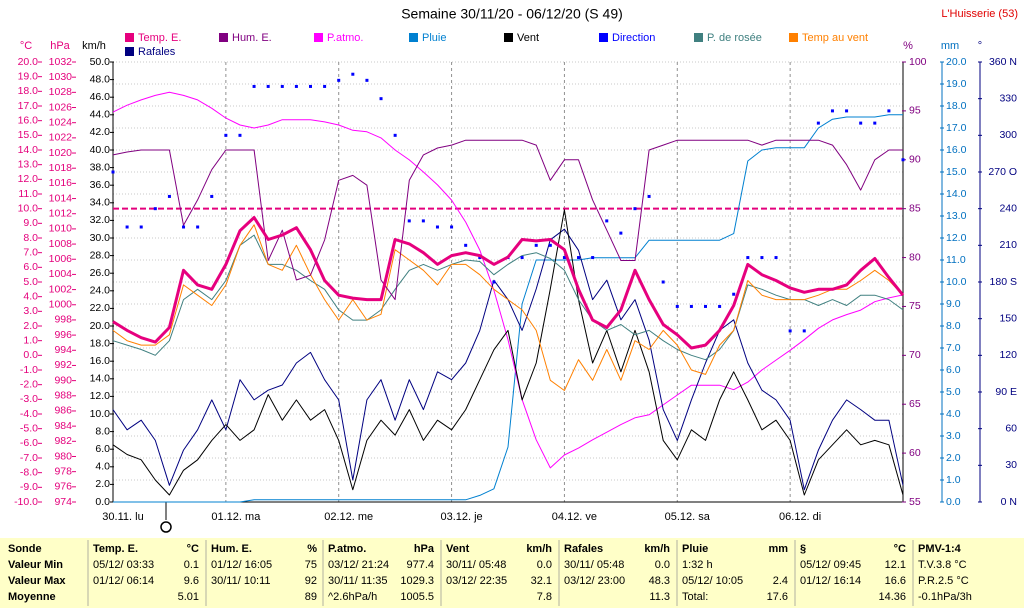 This screenshot has width=1024, height=608. What do you see at coordinates (956, 260) in the screenshot?
I see `y-tick-label: 11.0` at bounding box center [956, 260].